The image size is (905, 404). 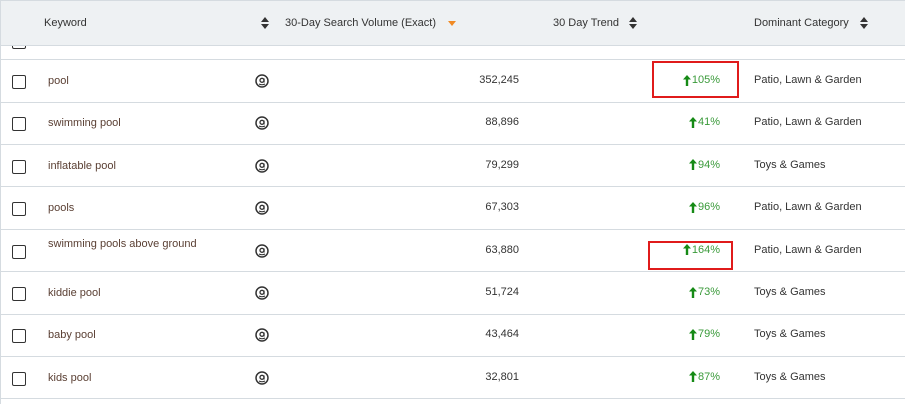 I want to click on trend-percent: 87%, so click(x=708, y=376).